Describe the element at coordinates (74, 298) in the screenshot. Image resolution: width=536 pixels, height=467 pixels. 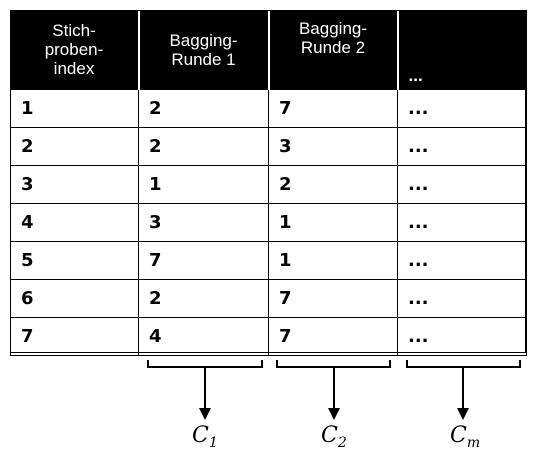
I see `table-cell: 6` at that location.